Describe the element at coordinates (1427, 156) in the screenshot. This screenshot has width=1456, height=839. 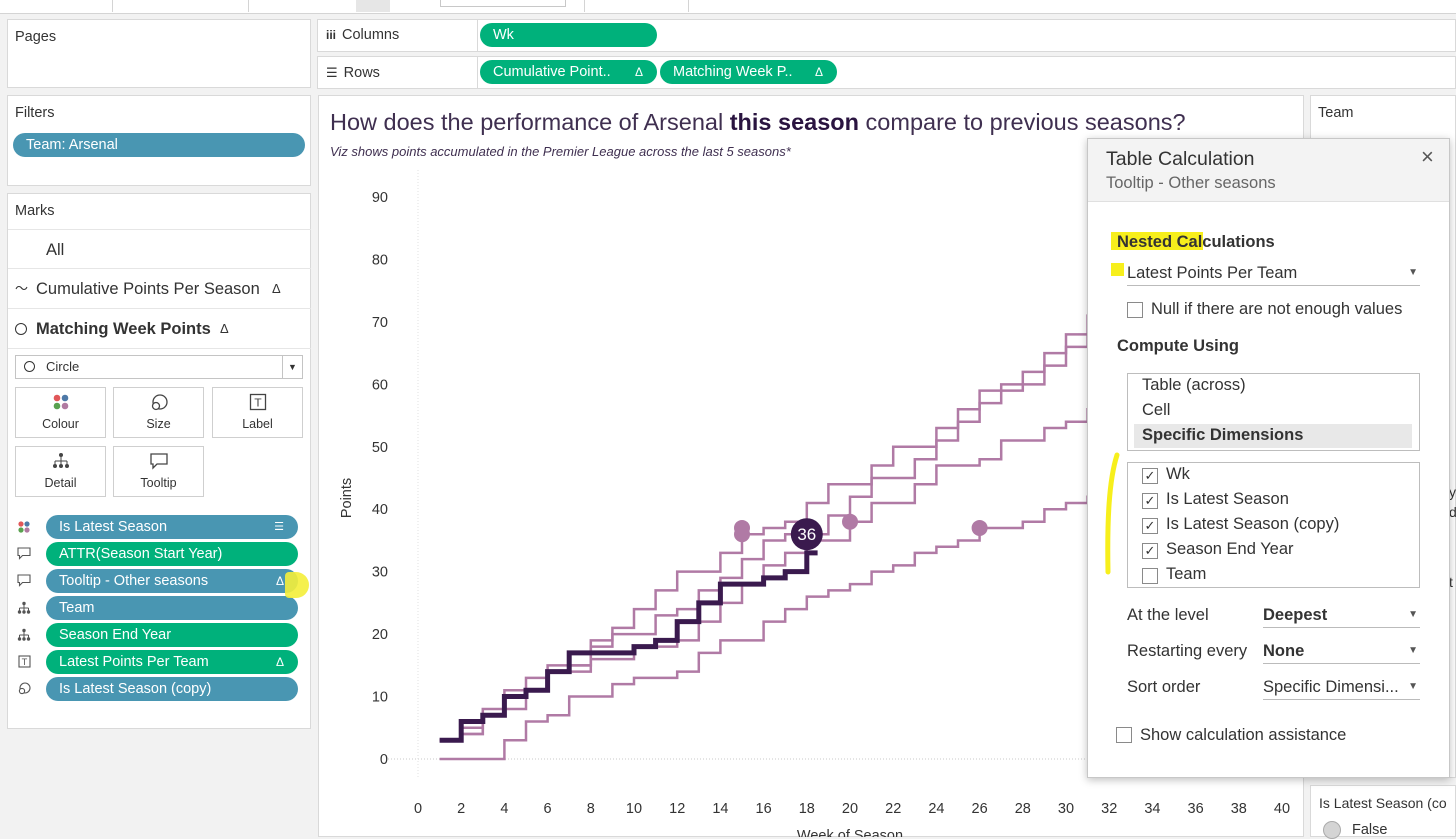
I see `close-icon: ×` at that location.